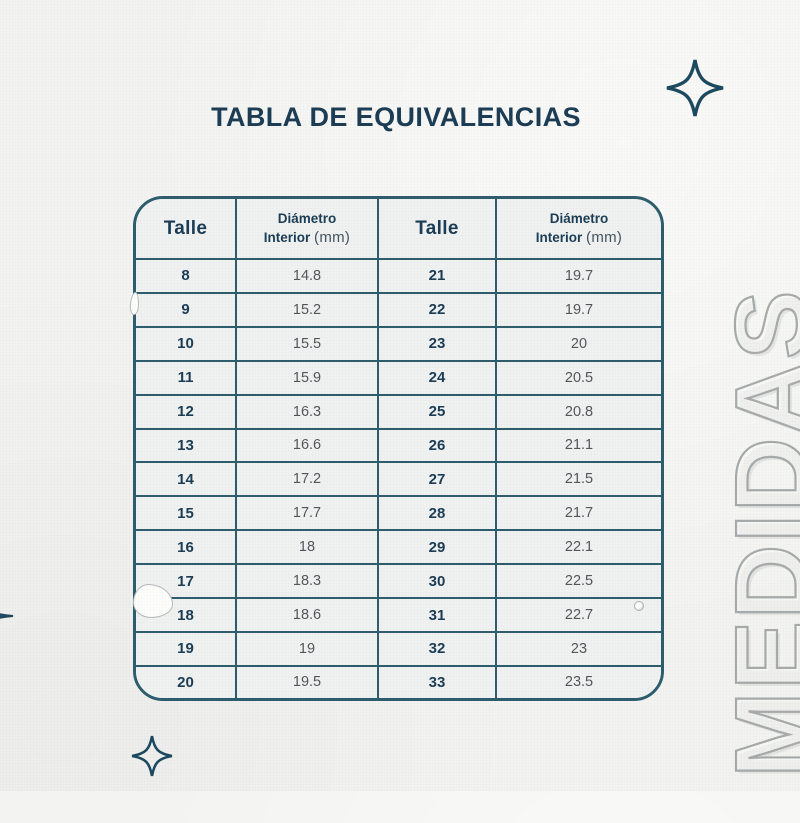 This screenshot has height=823, width=800. What do you see at coordinates (578, 412) in the screenshot?
I see `diameter-cell: 20.8` at bounding box center [578, 412].